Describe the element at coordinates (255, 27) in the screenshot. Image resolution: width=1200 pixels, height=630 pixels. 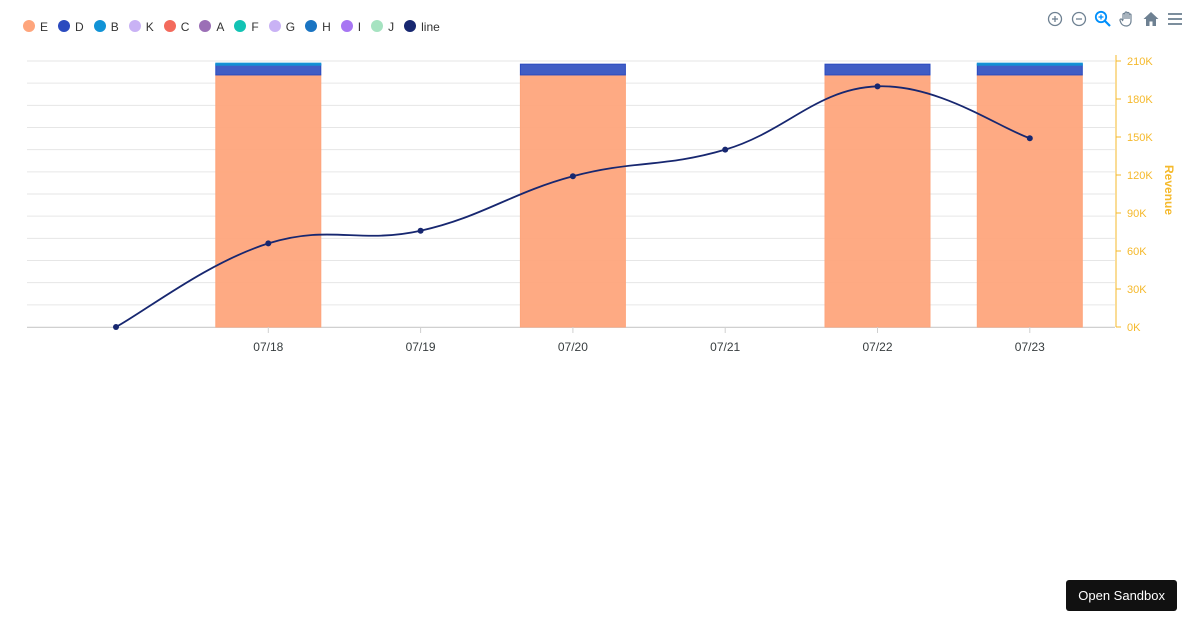
I see `legend-label: F` at that location.